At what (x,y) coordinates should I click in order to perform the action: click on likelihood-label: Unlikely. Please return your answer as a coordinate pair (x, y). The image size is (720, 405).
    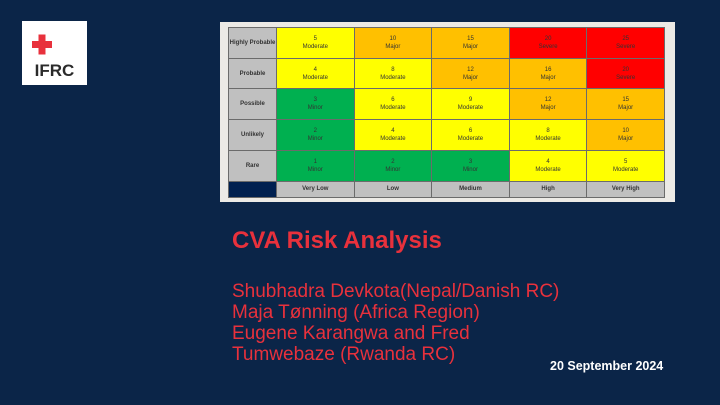
    Looking at the image, I should click on (252, 135).